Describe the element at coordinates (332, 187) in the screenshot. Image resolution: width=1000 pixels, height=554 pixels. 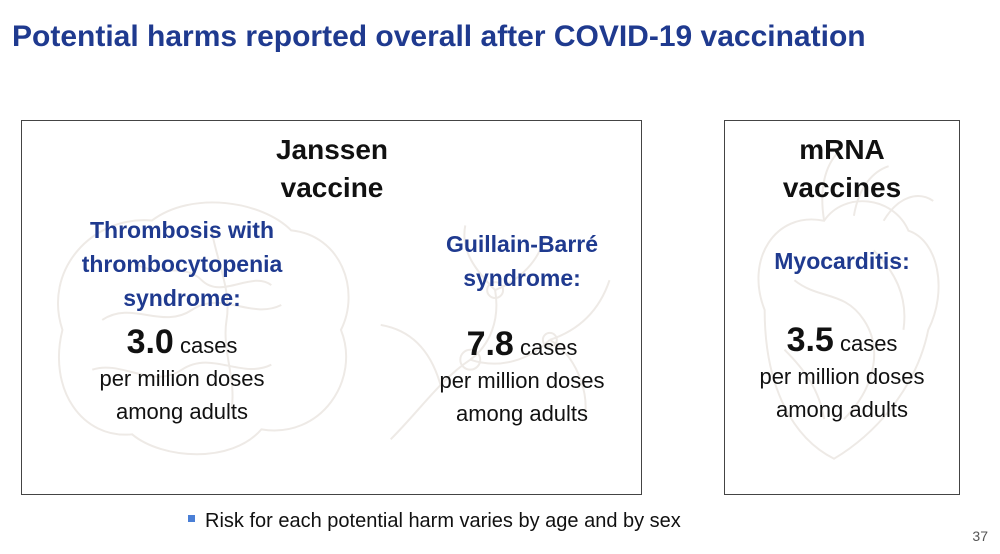
I see `janssen-heading-line-2: vaccine` at that location.